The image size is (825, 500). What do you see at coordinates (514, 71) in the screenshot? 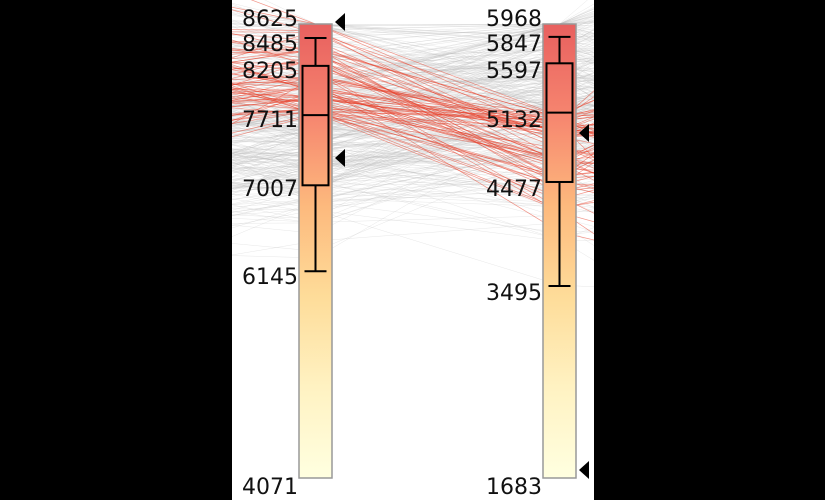
I see `tick-label: 5597` at bounding box center [514, 71].